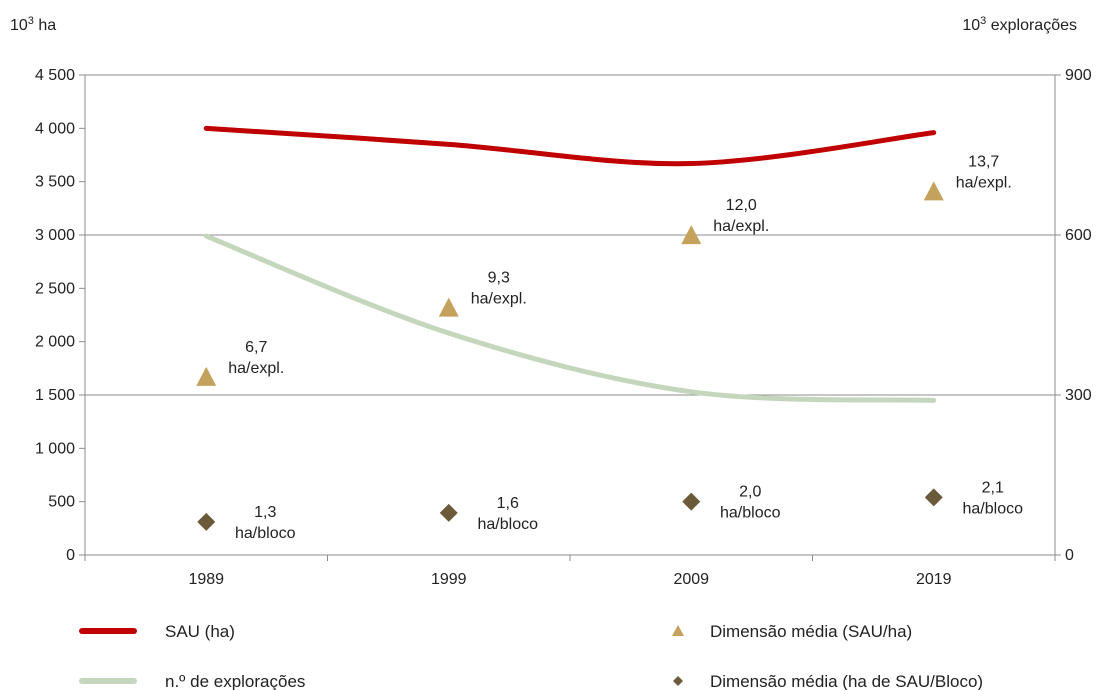 Image resolution: width=1110 pixels, height=690 pixels. Describe the element at coordinates (1078, 75) in the screenshot. I see `y-right-tick-label: 900` at that location.